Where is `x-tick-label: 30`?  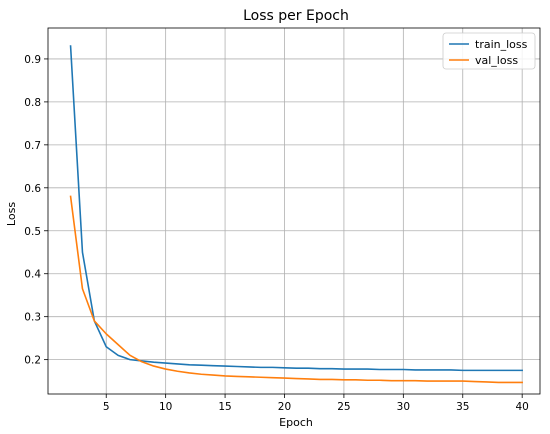
x-tick-label: 30 is located at coordinates (403, 407).